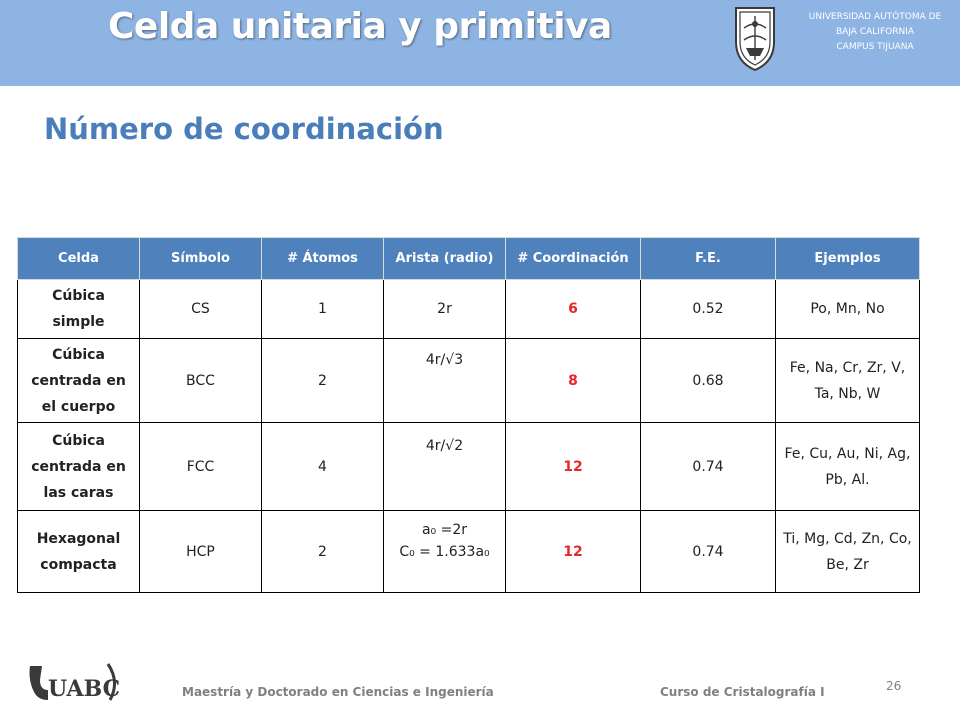 This screenshot has width=960, height=720. Describe the element at coordinates (322, 466) in the screenshot. I see `cell-atomos: 4` at that location.